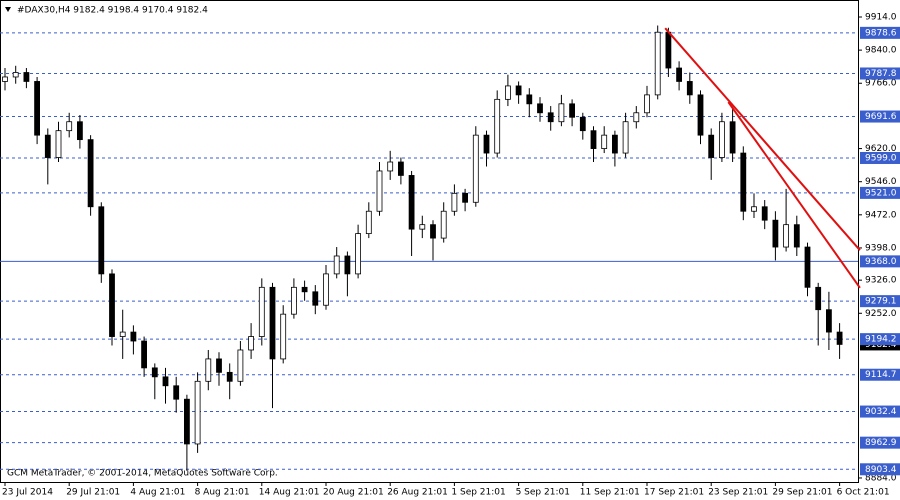 The height and width of the screenshot is (500, 900). Describe the element at coordinates (881, 149) in the screenshot. I see `y-tick-label: 9620.0` at that location.